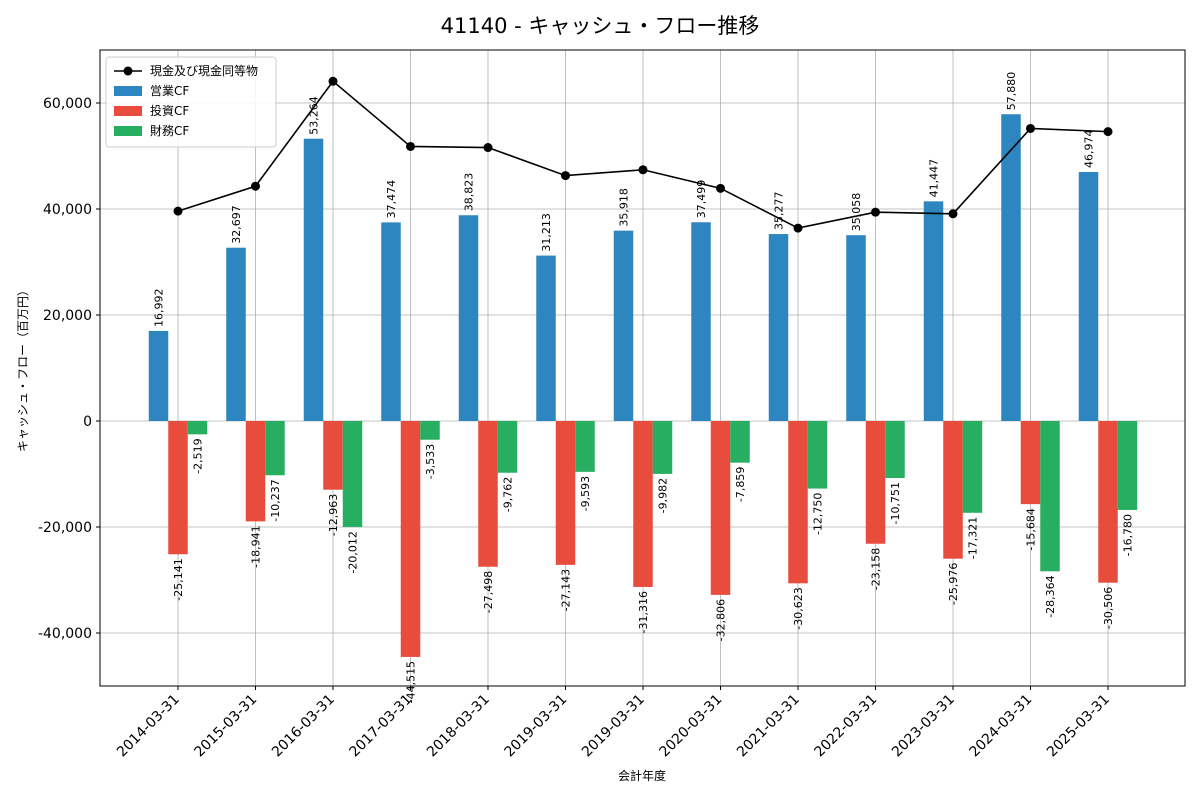 Image resolution: width=1200 pixels, height=800 pixels. I want to click on bar-value-label: -7,859, so click(740, 484).